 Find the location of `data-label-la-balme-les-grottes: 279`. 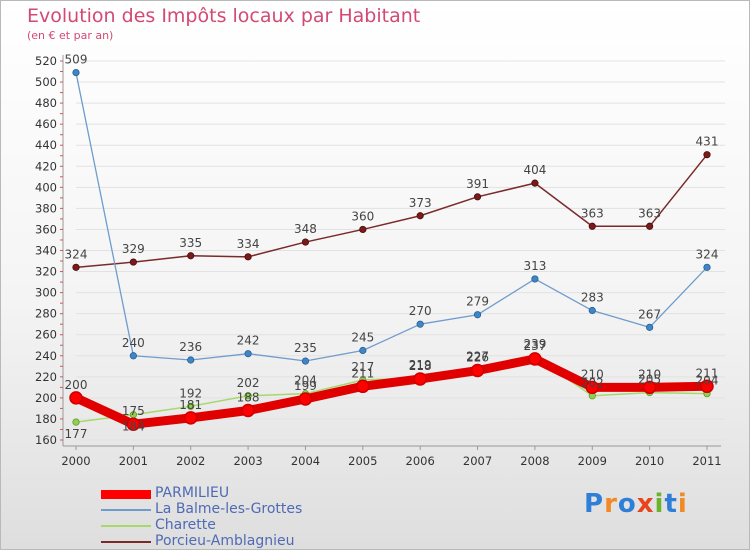

data-label-la-balme-les-grottes: 279 is located at coordinates (477, 302).